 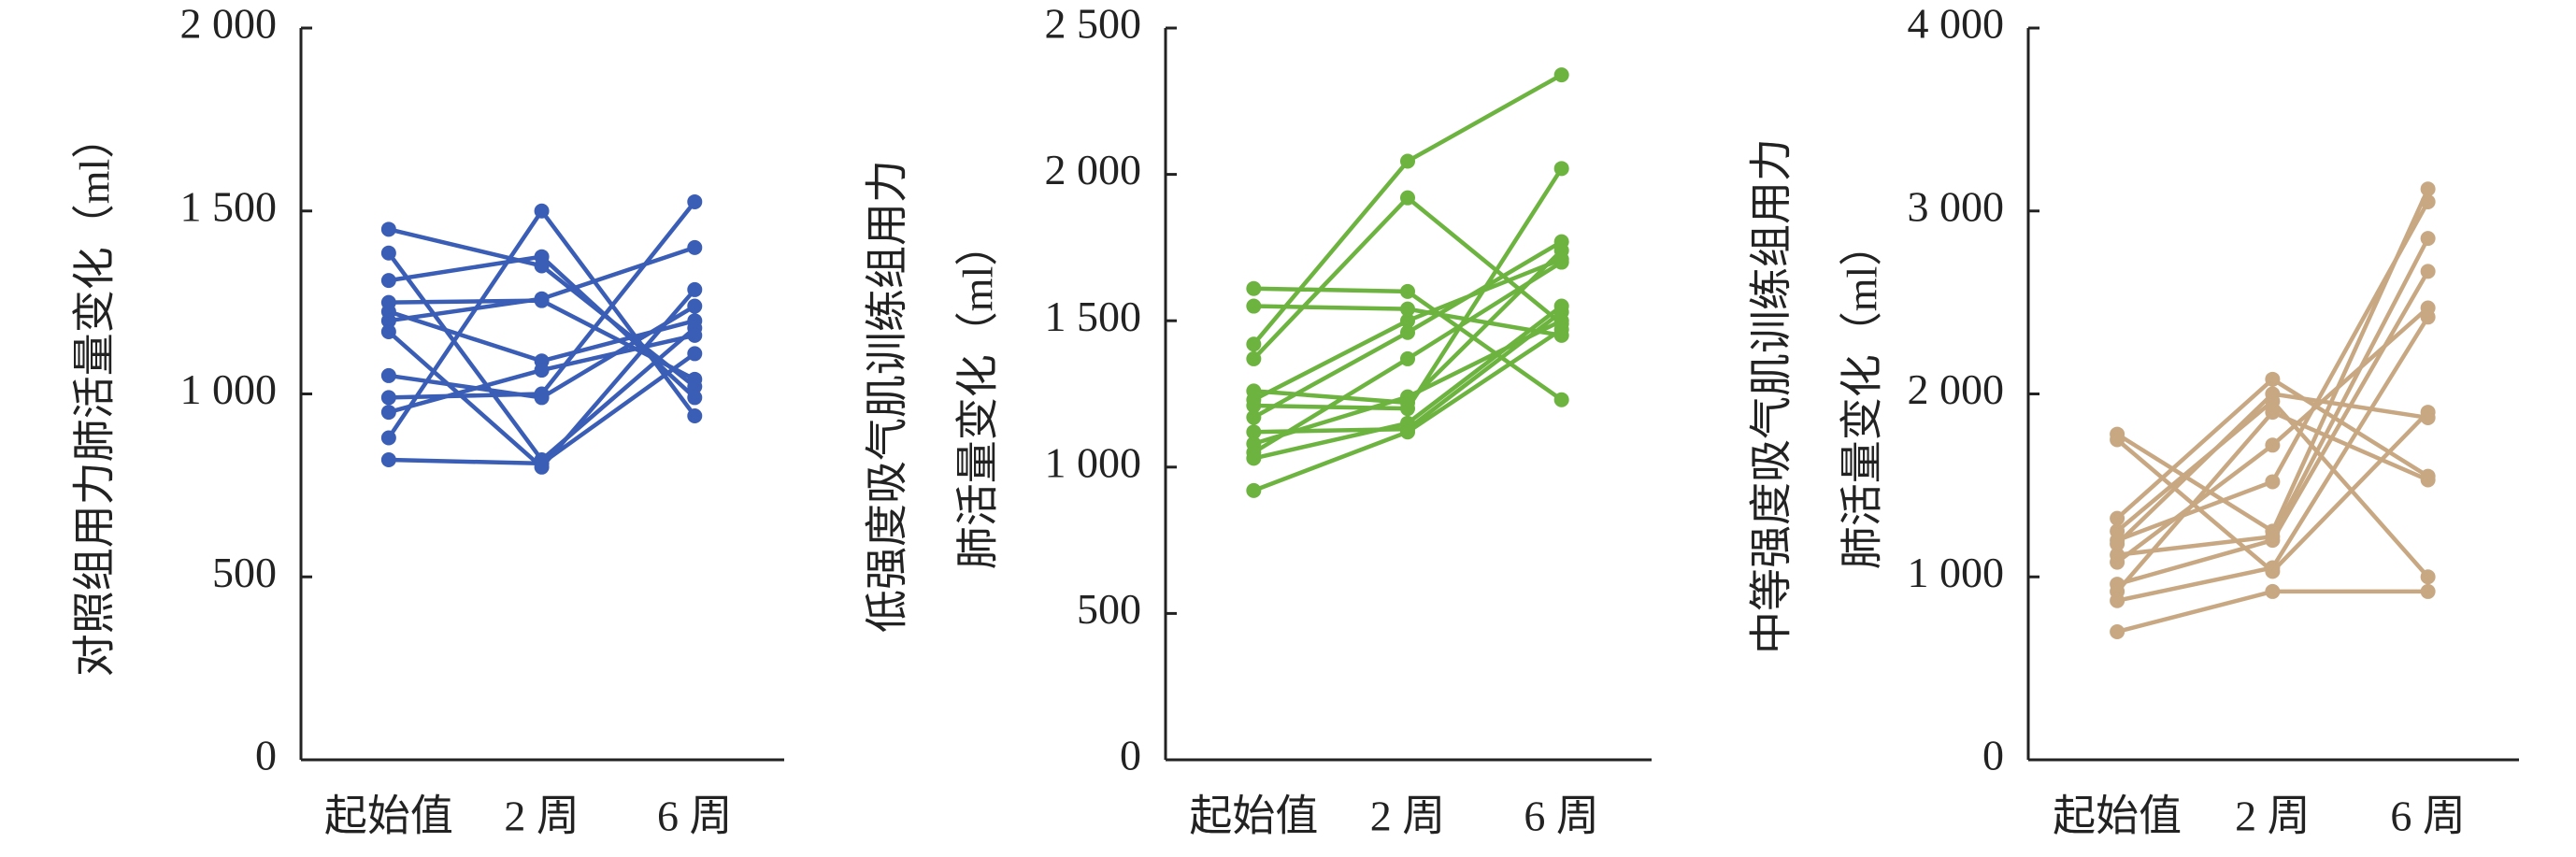 What do you see at coordinates (244, 572) in the screenshot?
I see `y-tick-label: 500` at bounding box center [244, 572].